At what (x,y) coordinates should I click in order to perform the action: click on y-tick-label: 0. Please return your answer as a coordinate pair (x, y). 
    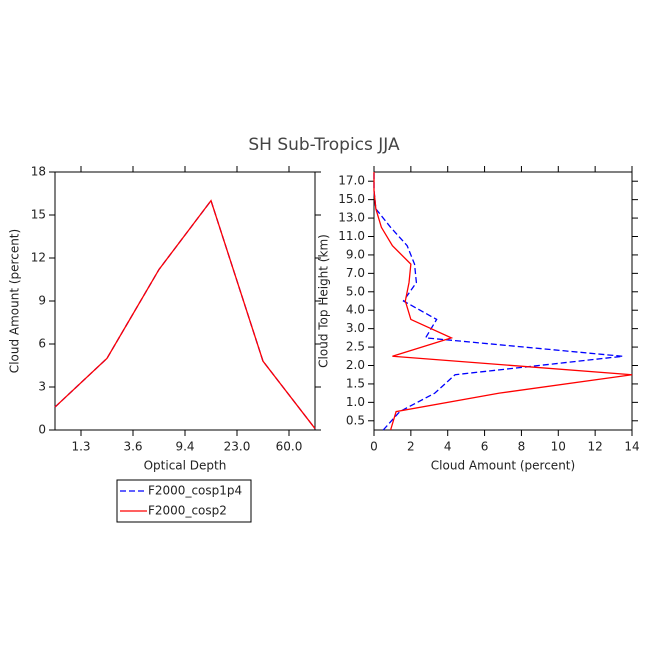
    Looking at the image, I should click on (42, 430).